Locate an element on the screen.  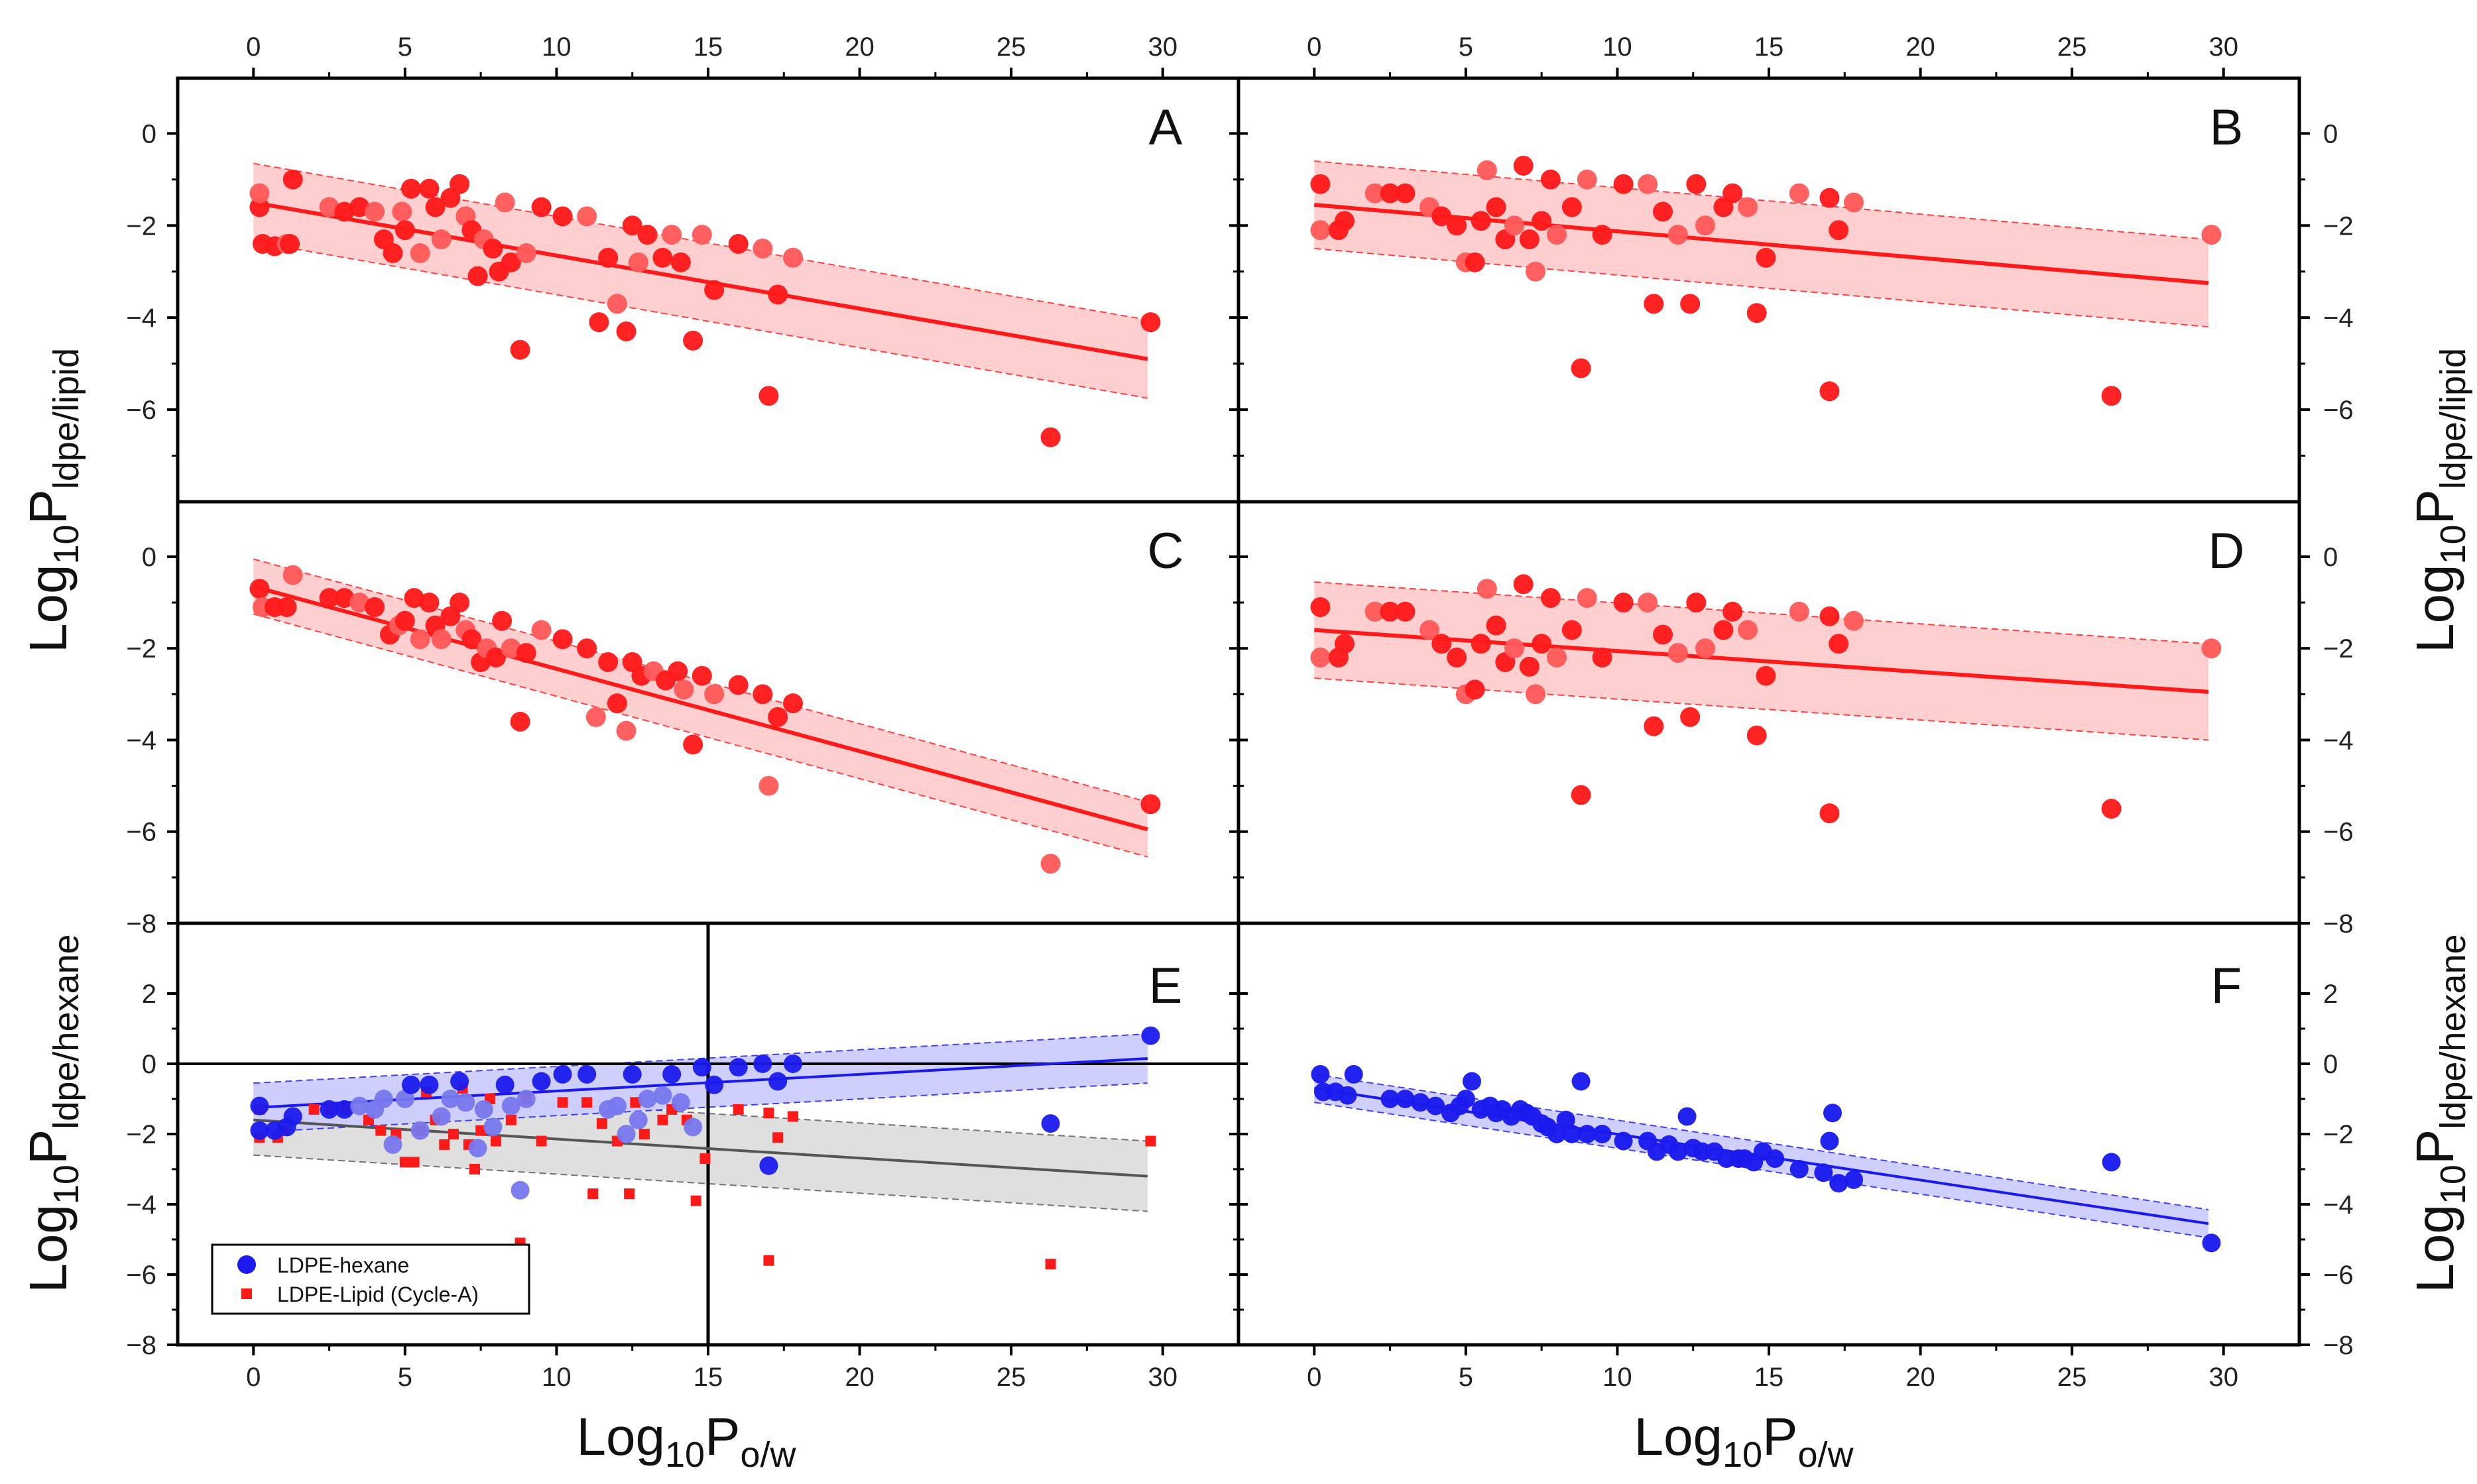
y-tick-label-right-2--2: −2 is located at coordinates (2338, 1134).